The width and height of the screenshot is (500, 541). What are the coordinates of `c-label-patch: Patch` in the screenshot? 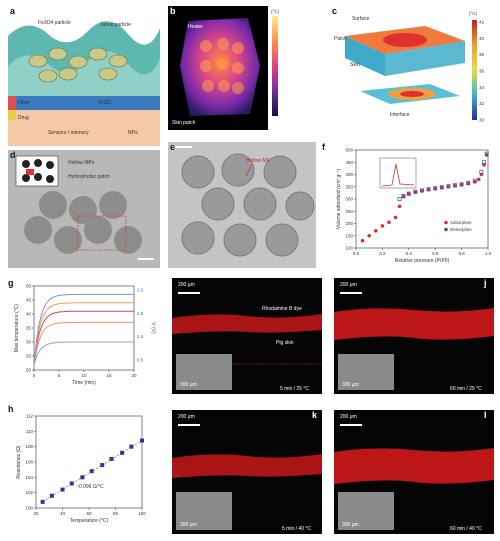 It's located at (340, 39).